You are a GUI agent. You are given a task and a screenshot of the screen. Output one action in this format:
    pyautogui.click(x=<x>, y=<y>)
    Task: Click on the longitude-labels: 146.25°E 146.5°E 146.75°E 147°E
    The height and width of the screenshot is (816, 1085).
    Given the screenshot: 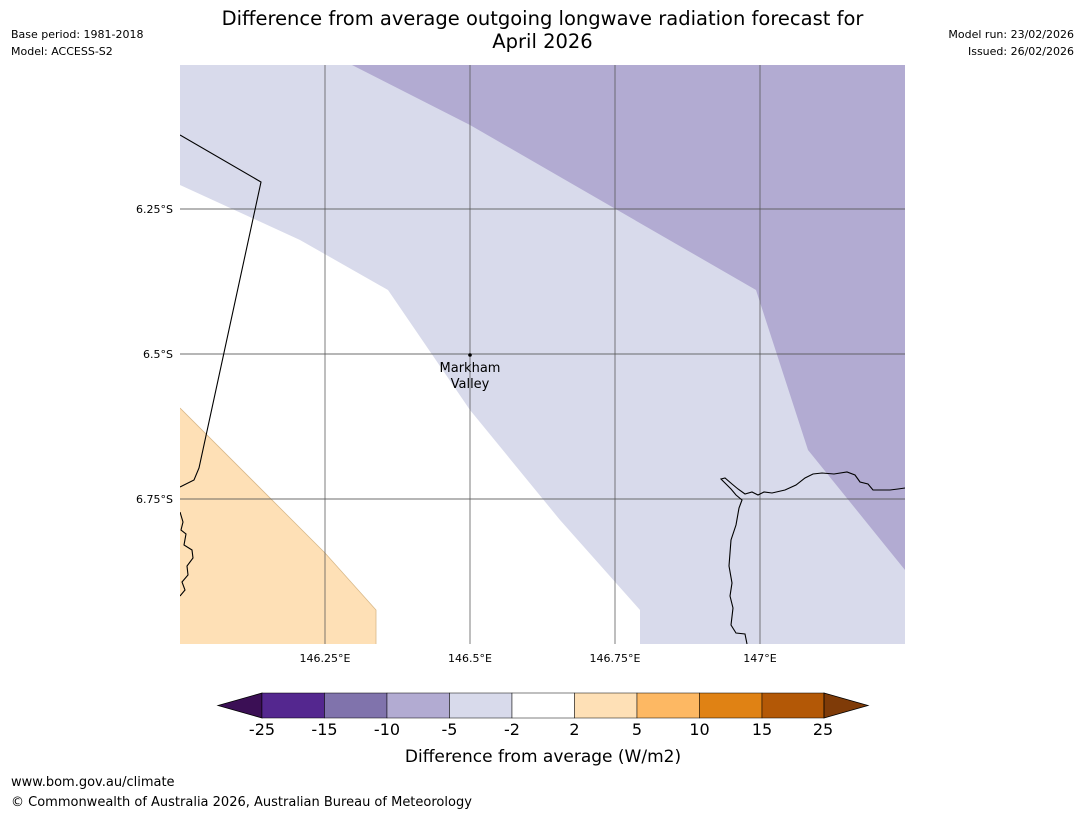 What is the action you would take?
    pyautogui.click(x=538, y=658)
    